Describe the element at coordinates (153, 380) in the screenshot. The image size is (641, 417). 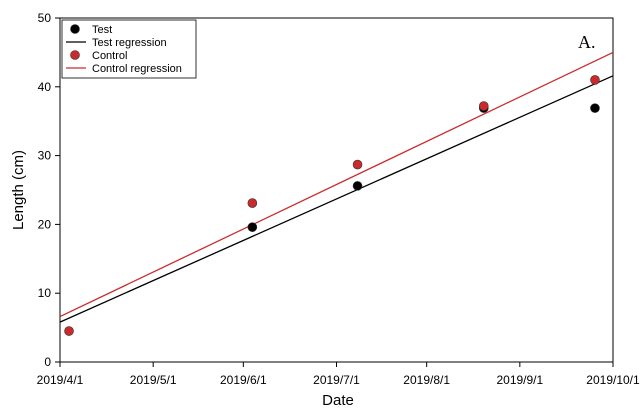
I see `x-tick-label: 2019/5/1` at that location.